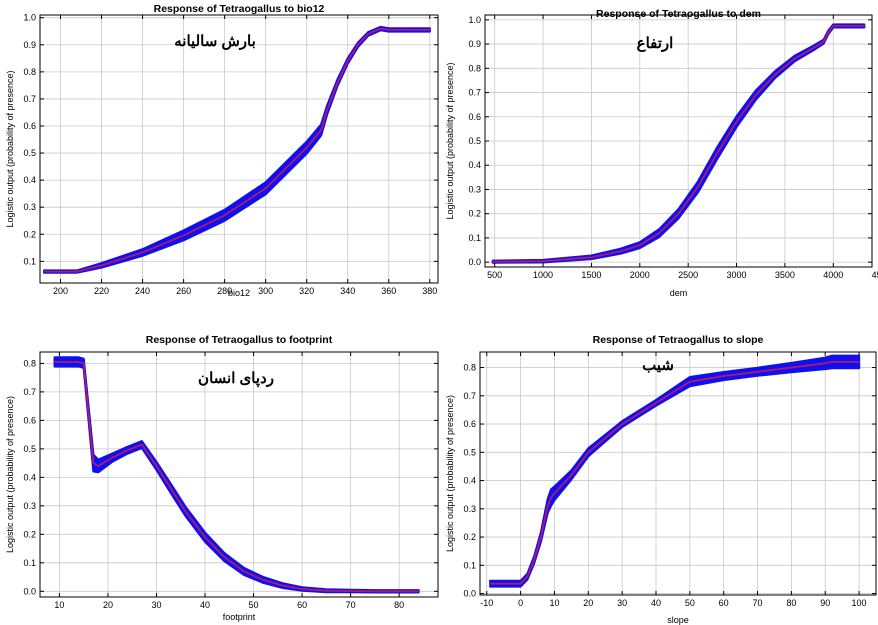 This screenshot has width=878, height=625. Describe the element at coordinates (658, 365) in the screenshot. I see `annotation-label: شیب` at that location.